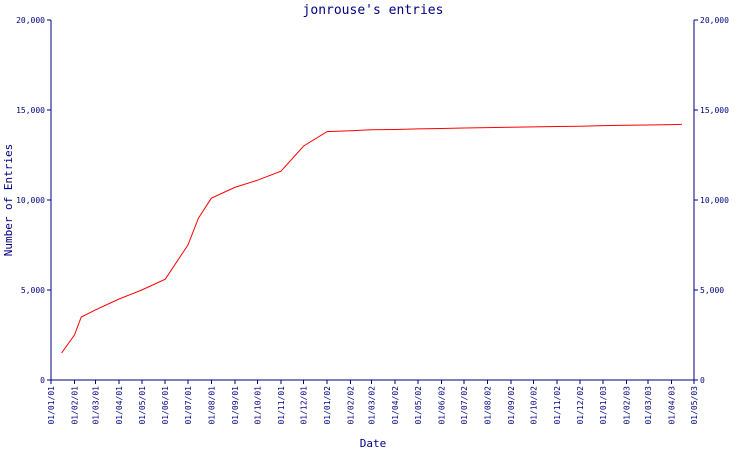 The height and width of the screenshot is (450, 750). What do you see at coordinates (418, 405) in the screenshot?
I see `x-tick-label: 01/05/02` at bounding box center [418, 405].